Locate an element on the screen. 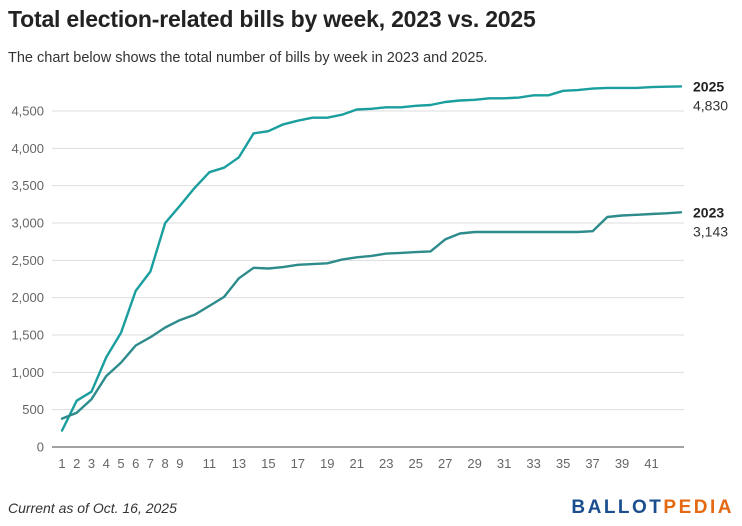  y-tick-label: 4,000 is located at coordinates (27, 148).